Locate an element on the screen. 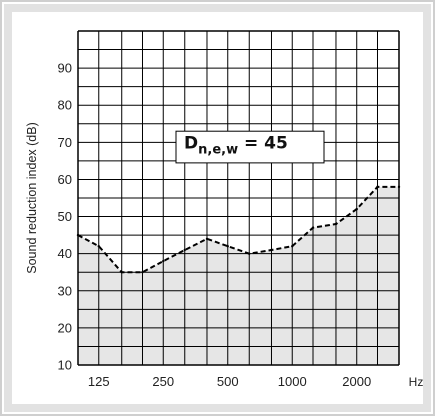 The width and height of the screenshot is (435, 416). annotation-value: = 45 is located at coordinates (263, 143).